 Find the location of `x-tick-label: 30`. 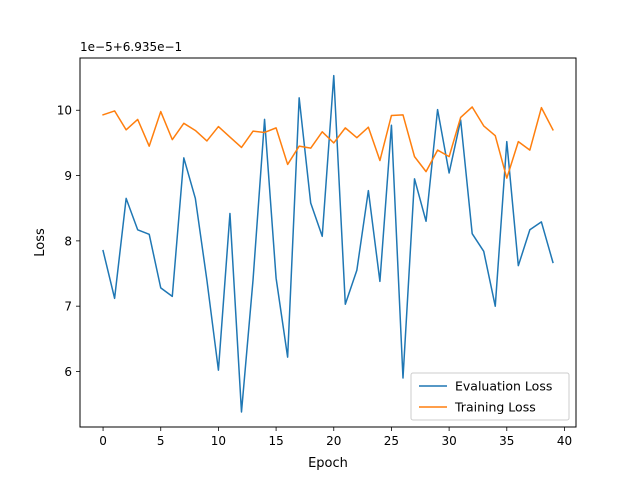

x-tick-label: 30 is located at coordinates (448, 441).